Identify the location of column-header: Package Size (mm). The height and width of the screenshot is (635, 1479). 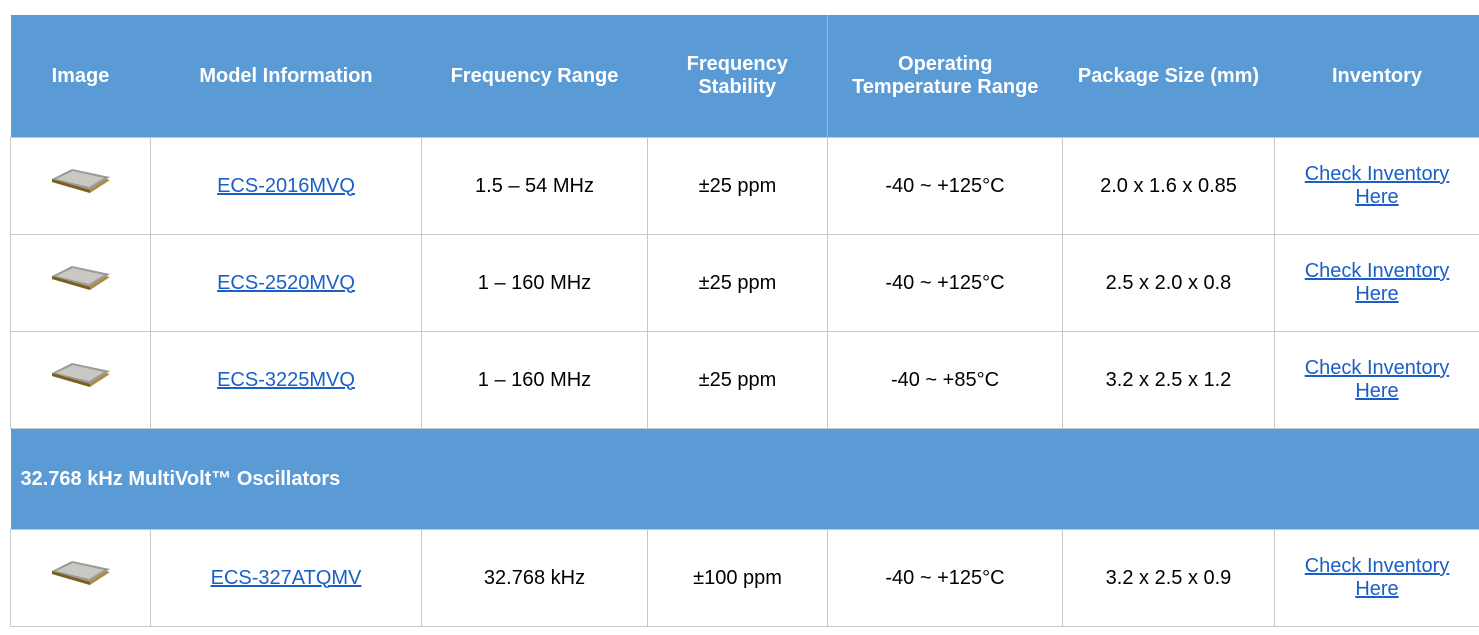
(1168, 76).